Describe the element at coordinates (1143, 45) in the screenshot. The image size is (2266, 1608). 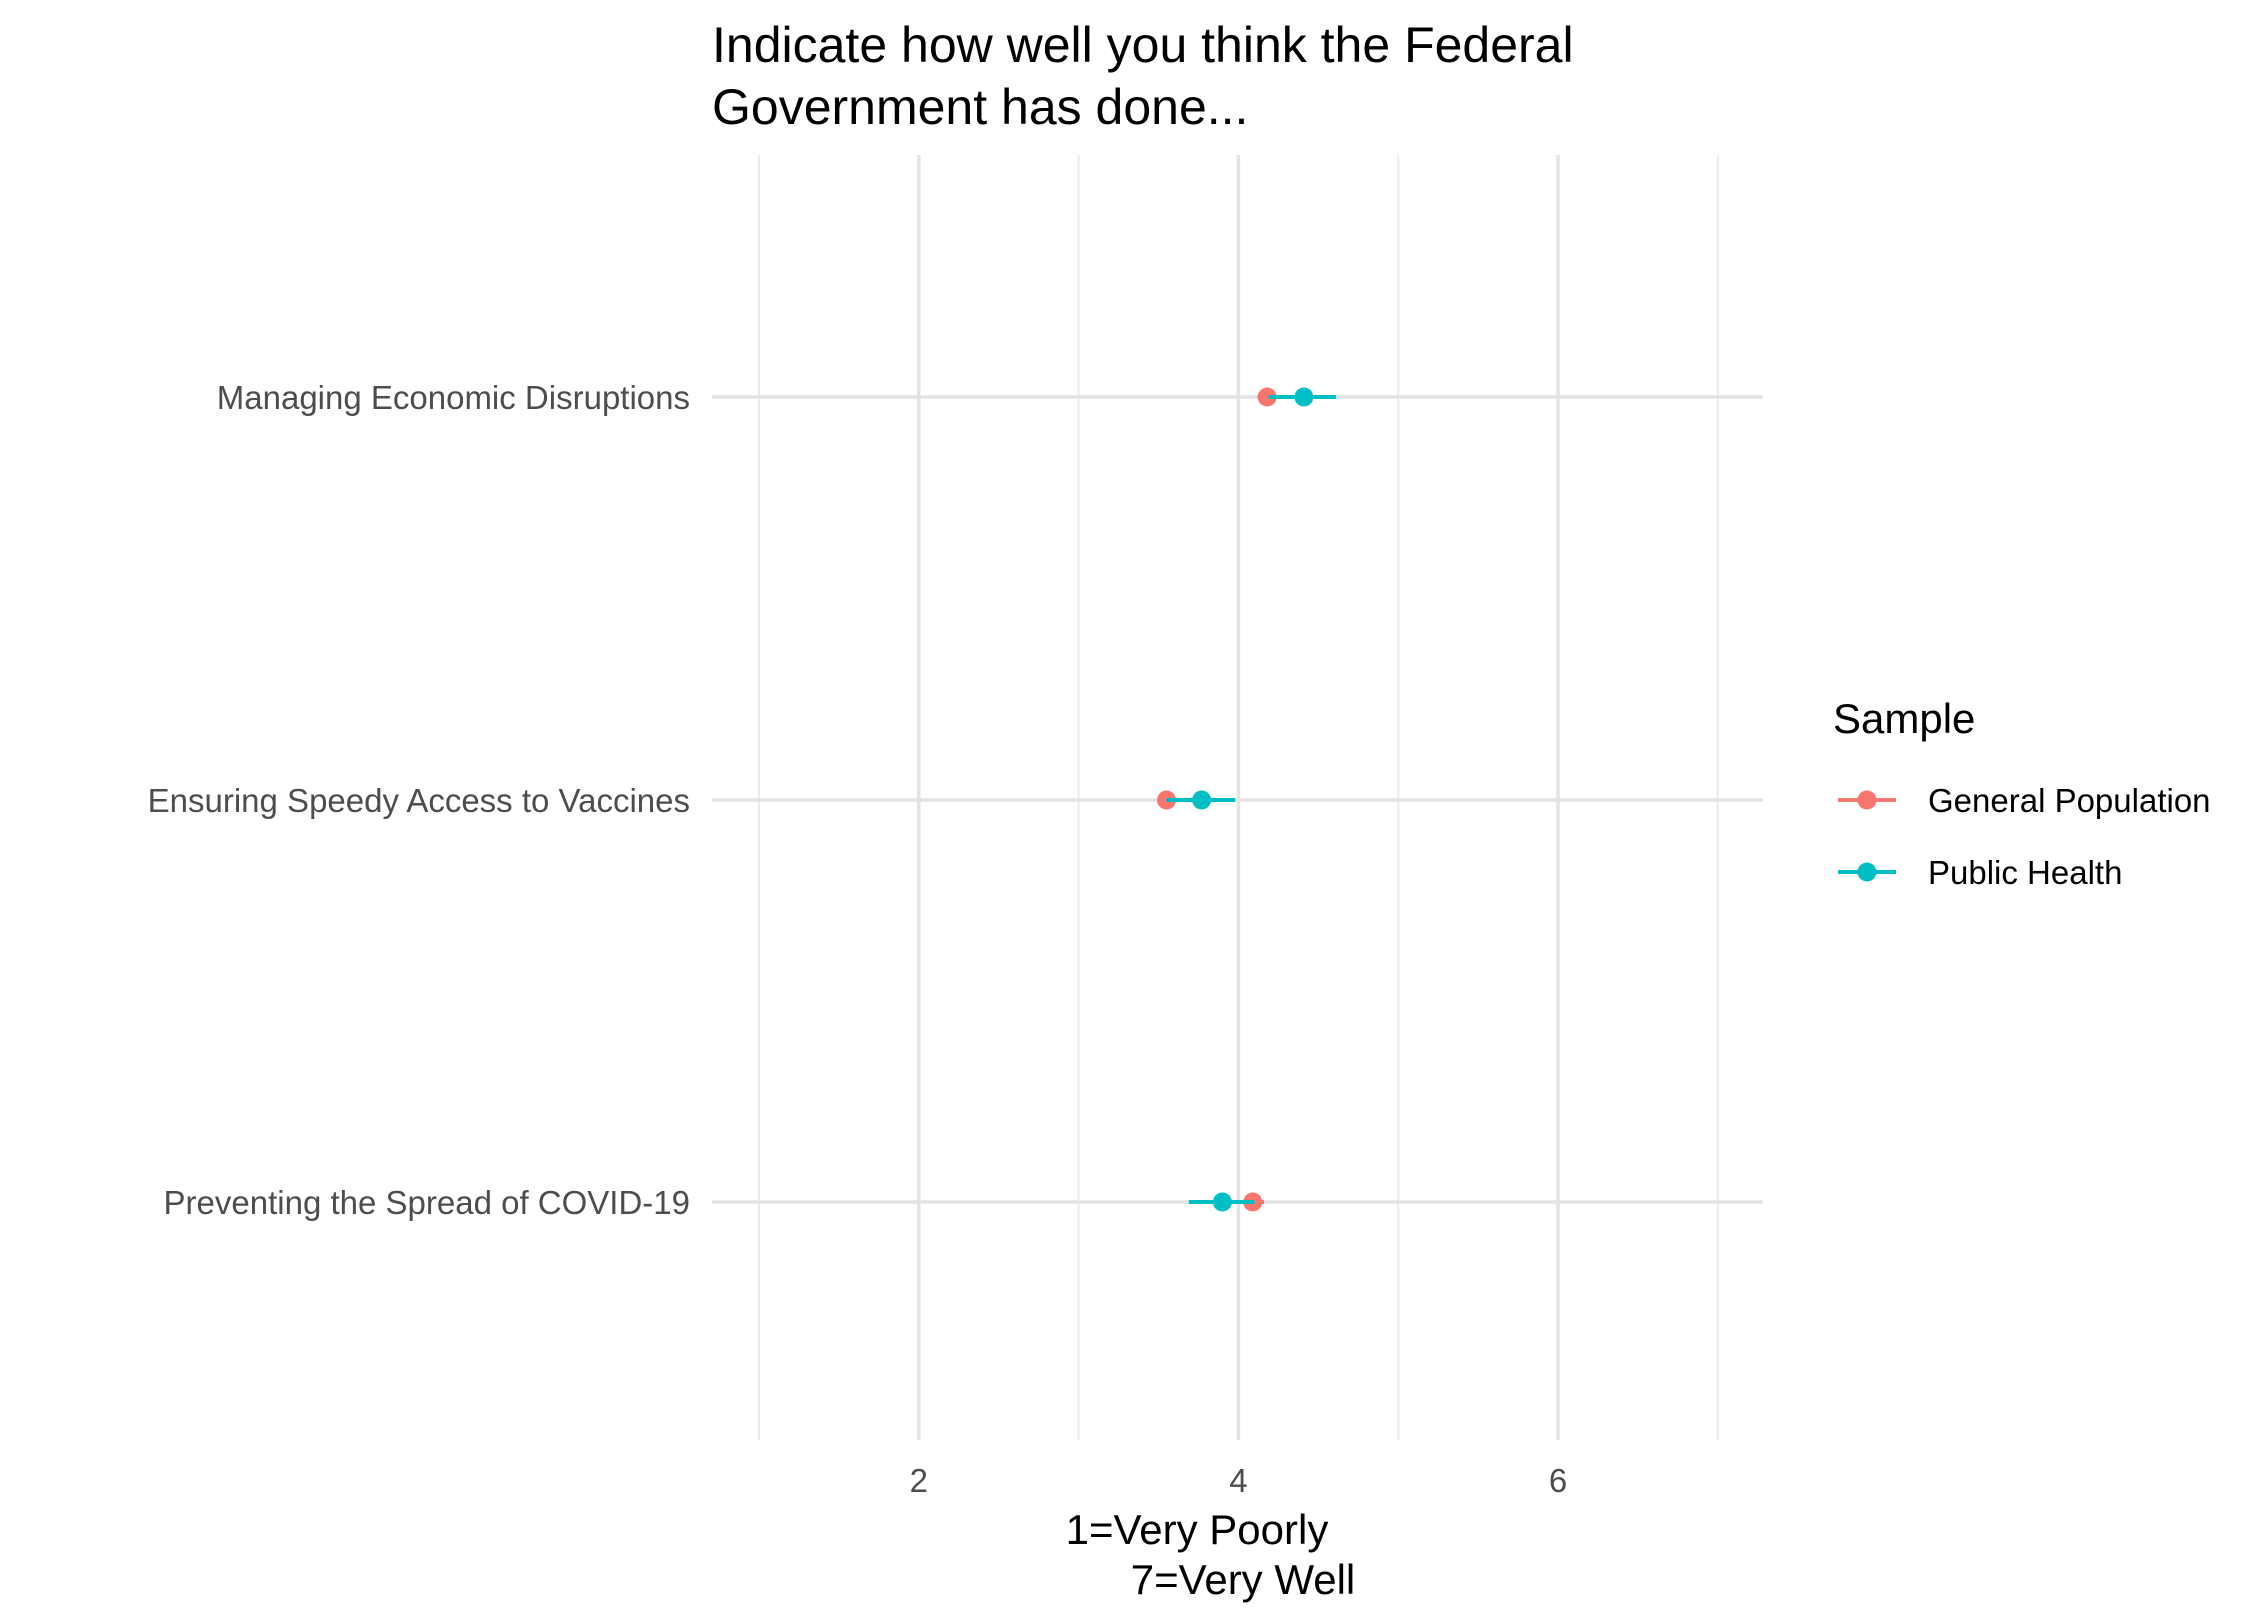
I see `chart-title-line-1: Indicate how well you think the Federal` at that location.